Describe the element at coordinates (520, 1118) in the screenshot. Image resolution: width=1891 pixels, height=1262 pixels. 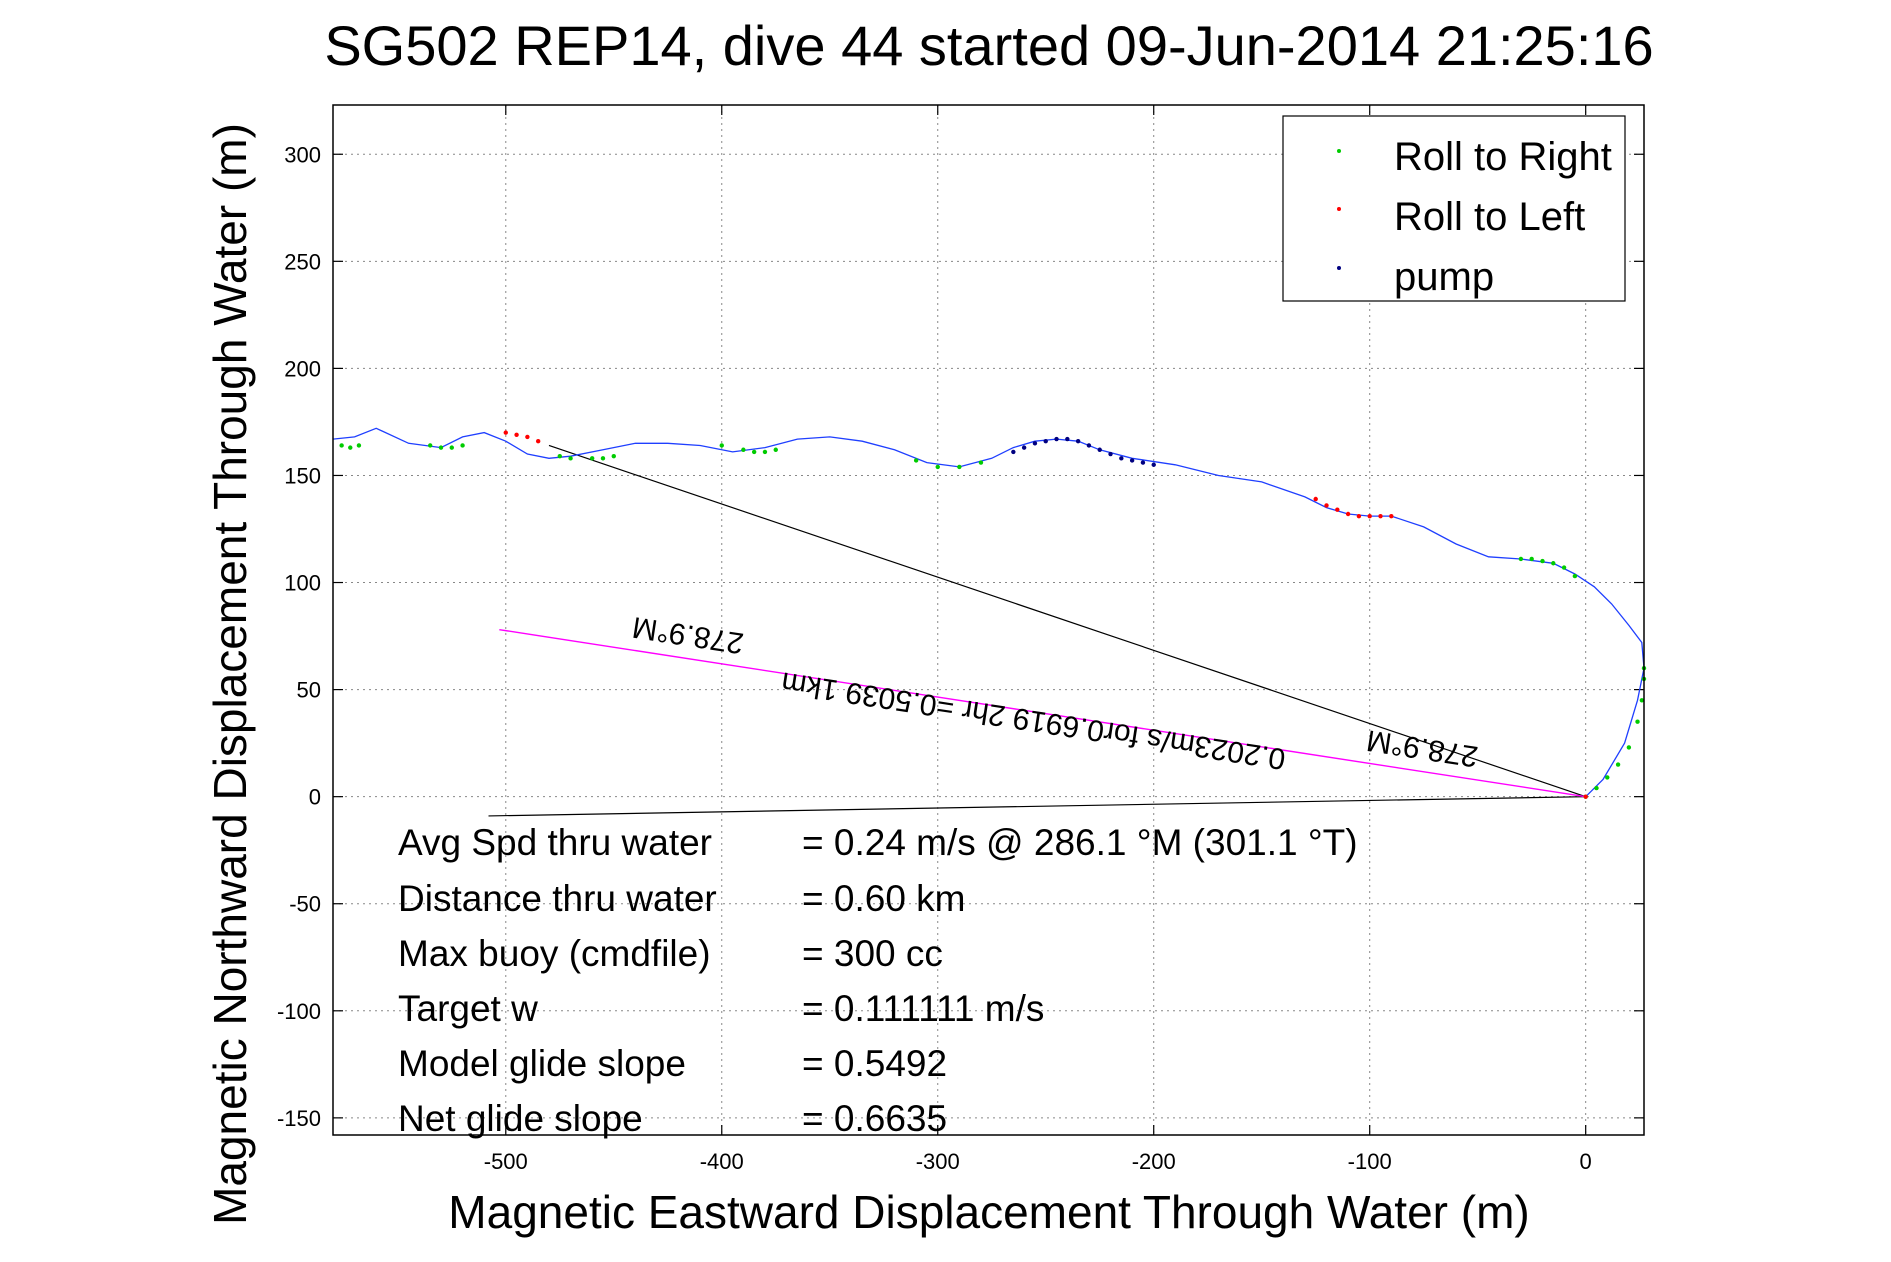
I see `stat-label: Net glide slope` at that location.